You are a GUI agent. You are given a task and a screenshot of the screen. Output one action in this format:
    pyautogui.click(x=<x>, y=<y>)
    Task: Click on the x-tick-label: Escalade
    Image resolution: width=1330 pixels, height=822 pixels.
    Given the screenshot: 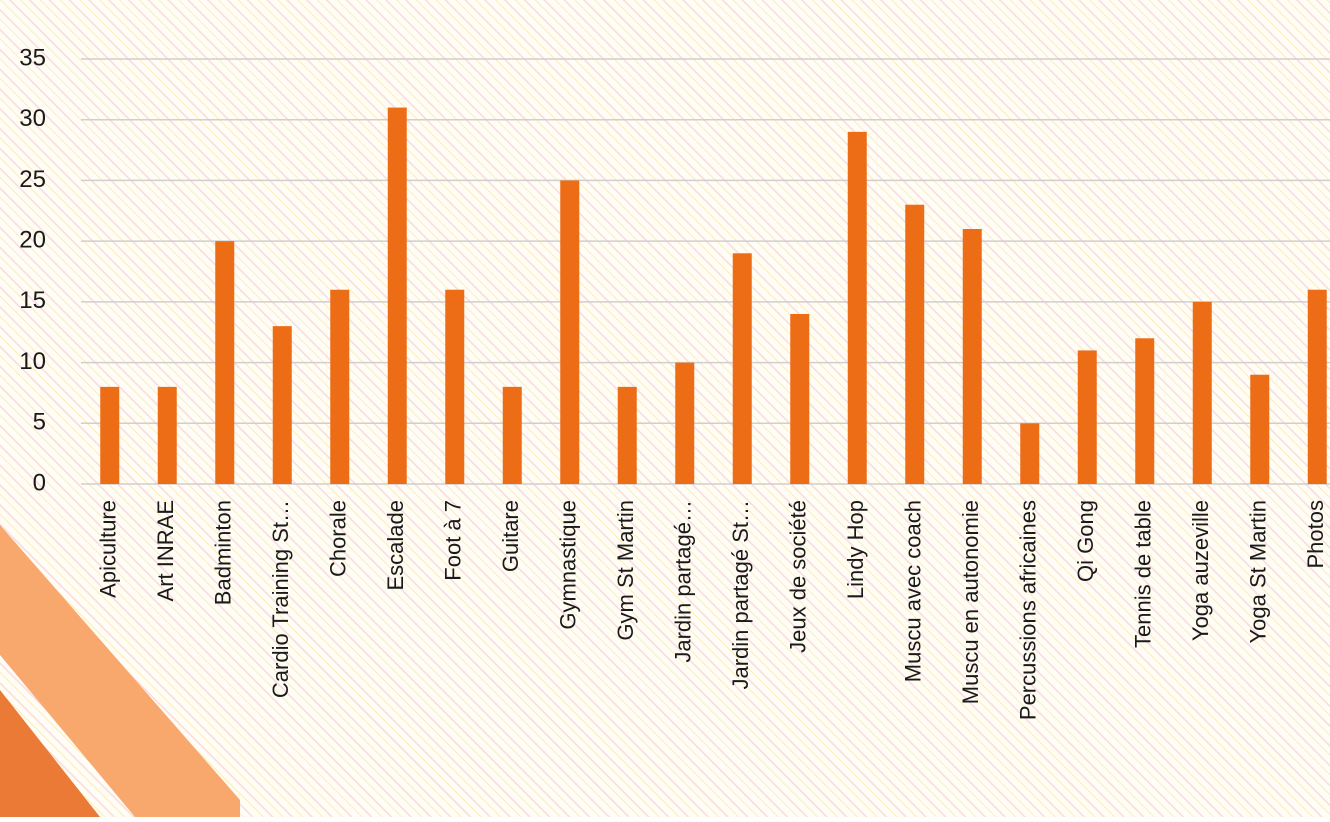 What is the action you would take?
    pyautogui.click(x=395, y=545)
    